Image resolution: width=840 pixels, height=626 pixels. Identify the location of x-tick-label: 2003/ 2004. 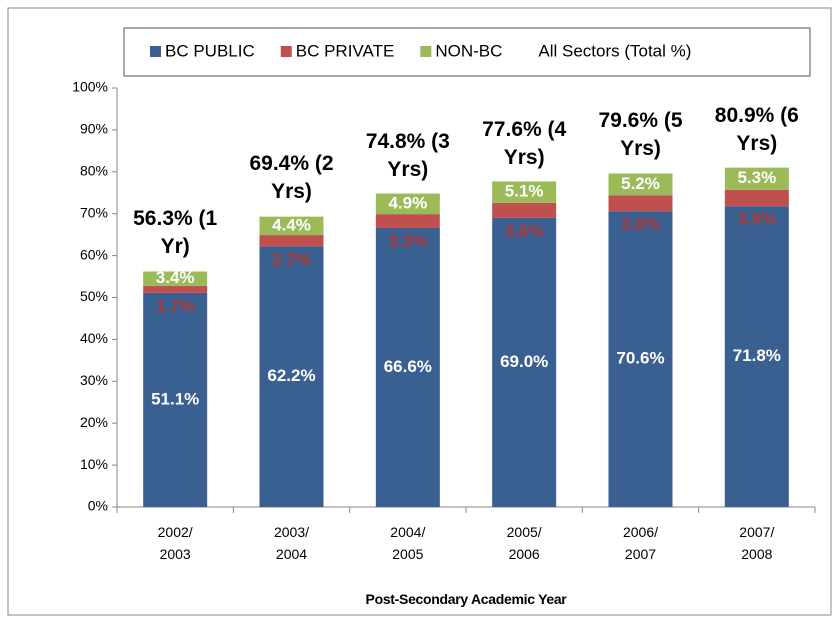
(291, 543).